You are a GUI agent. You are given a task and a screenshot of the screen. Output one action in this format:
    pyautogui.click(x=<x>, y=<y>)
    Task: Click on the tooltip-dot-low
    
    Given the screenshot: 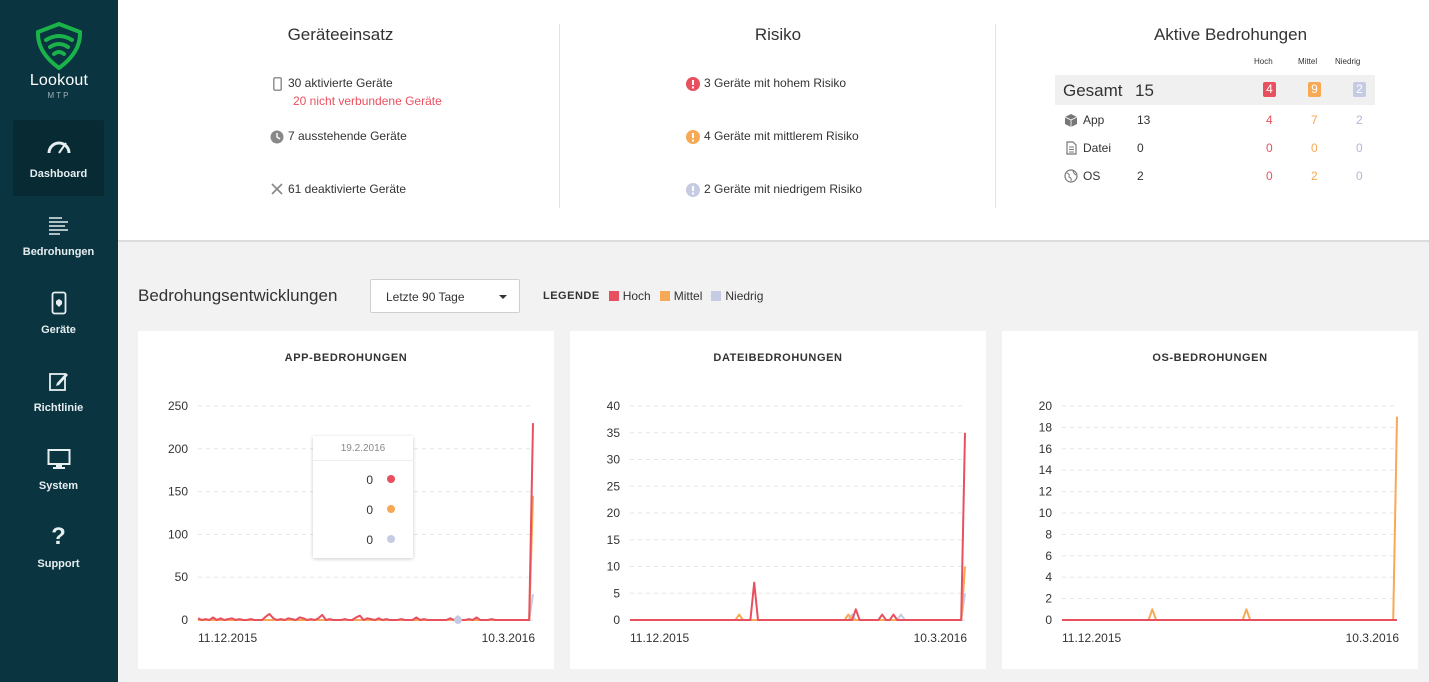 What is the action you would take?
    pyautogui.click(x=391, y=539)
    